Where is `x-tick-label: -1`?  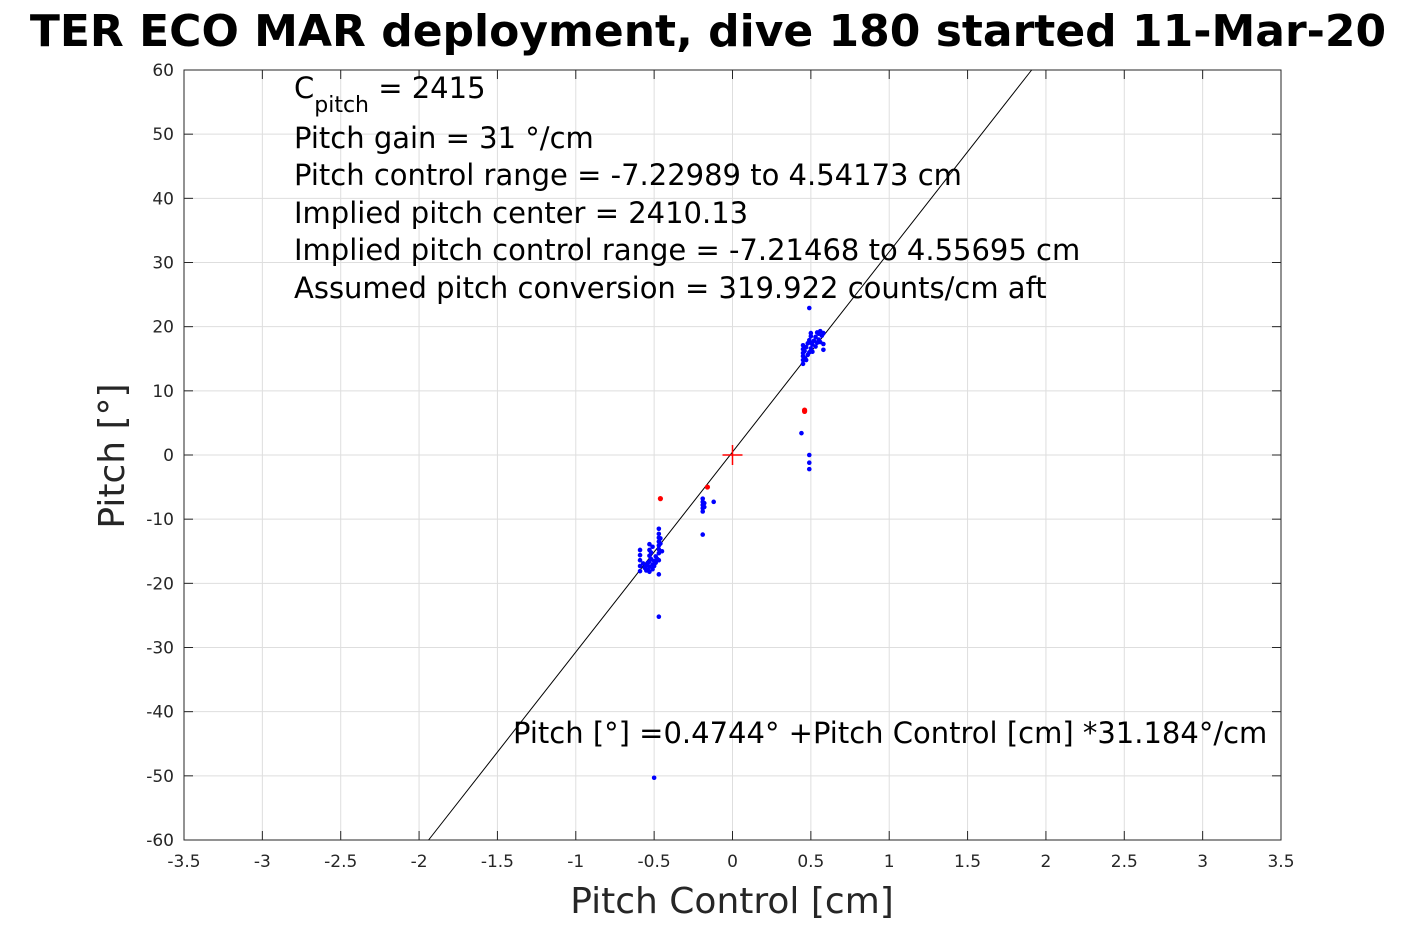
x-tick-label: -1 is located at coordinates (575, 862).